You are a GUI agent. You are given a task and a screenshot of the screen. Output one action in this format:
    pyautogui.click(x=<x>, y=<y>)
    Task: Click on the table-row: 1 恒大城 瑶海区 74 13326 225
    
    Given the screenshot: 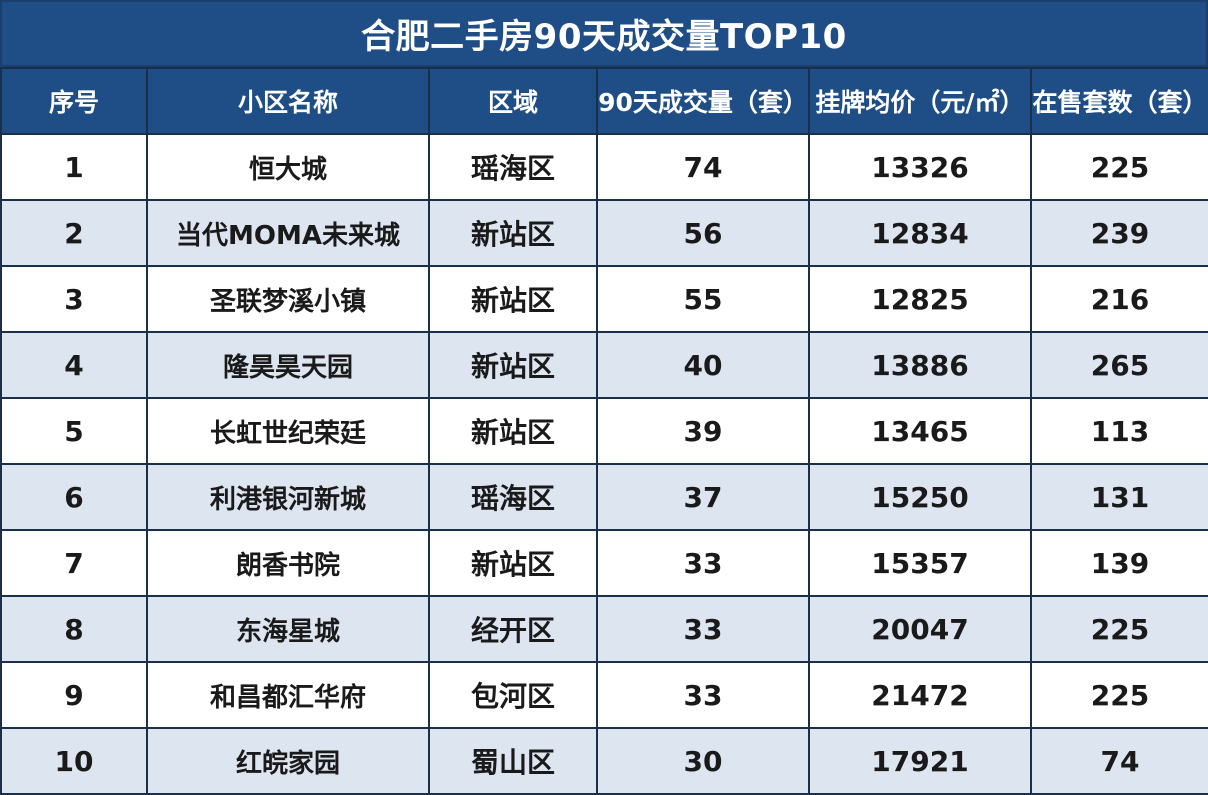 What is the action you would take?
    pyautogui.click(x=604, y=167)
    